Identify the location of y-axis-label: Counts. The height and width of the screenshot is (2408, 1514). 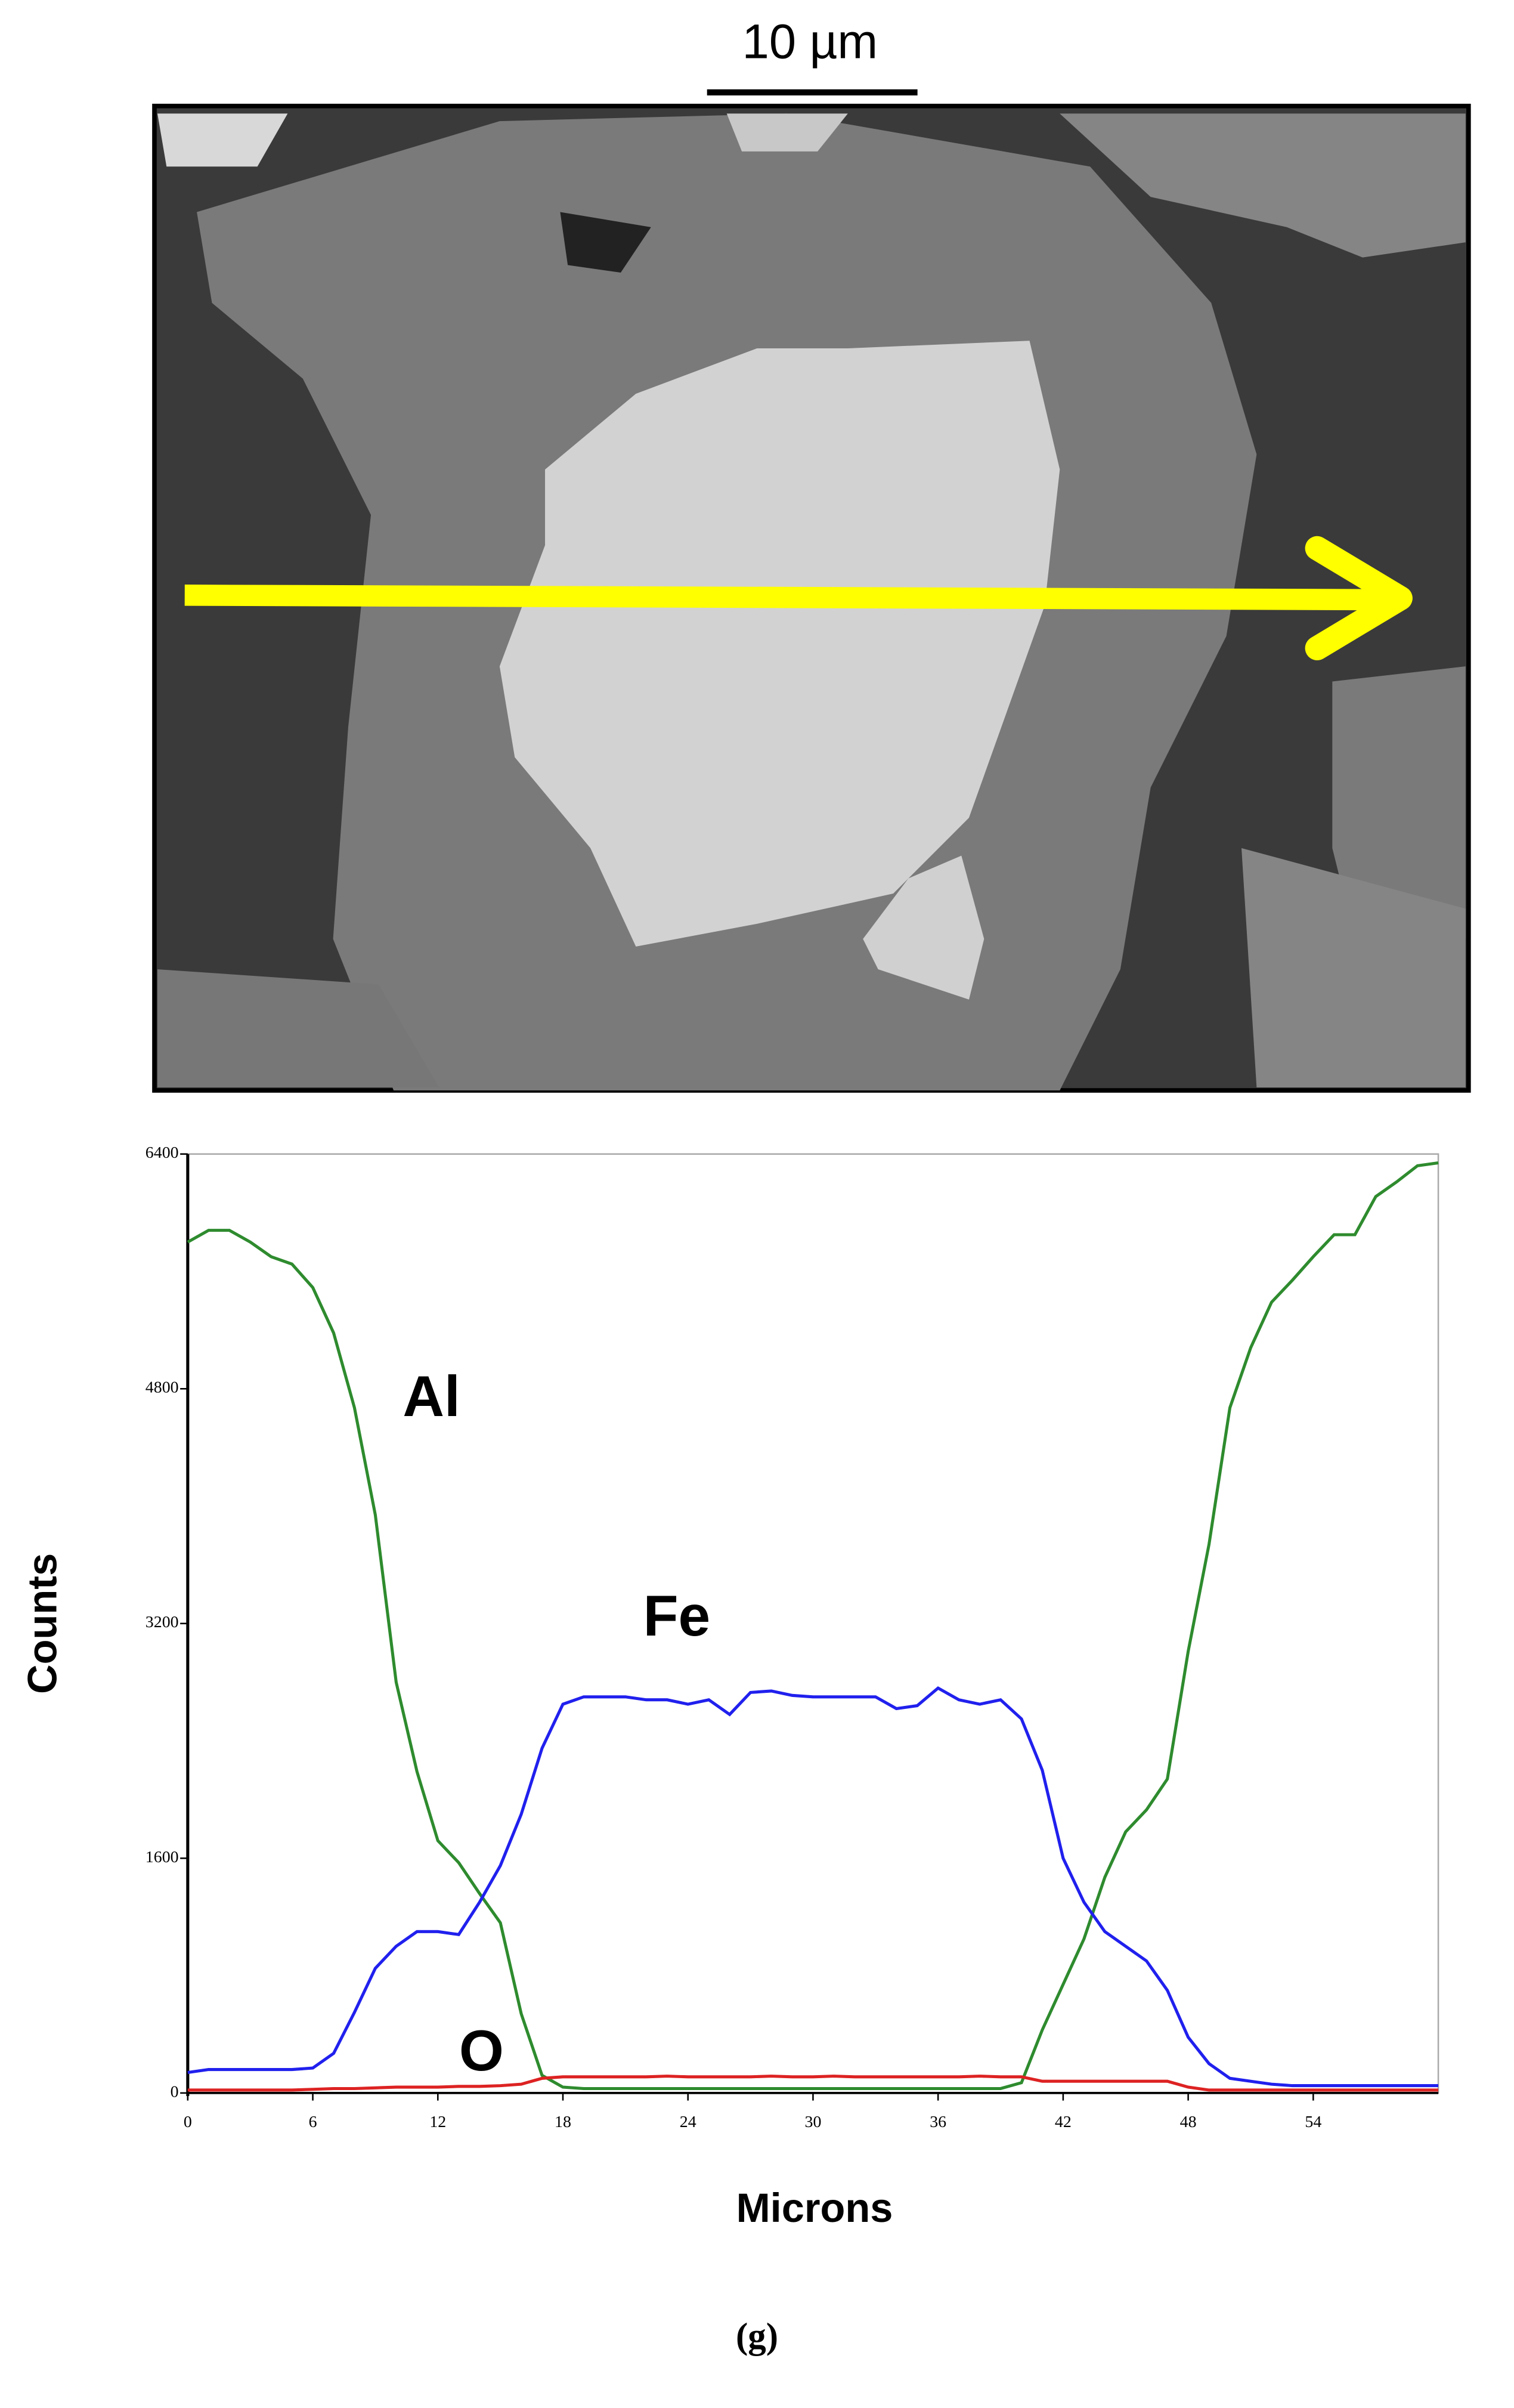
(42, 1623).